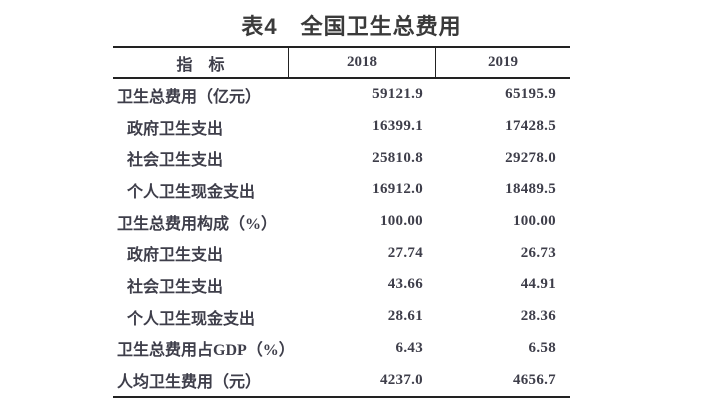  I want to click on value-2019: 17428.5, so click(530, 126).